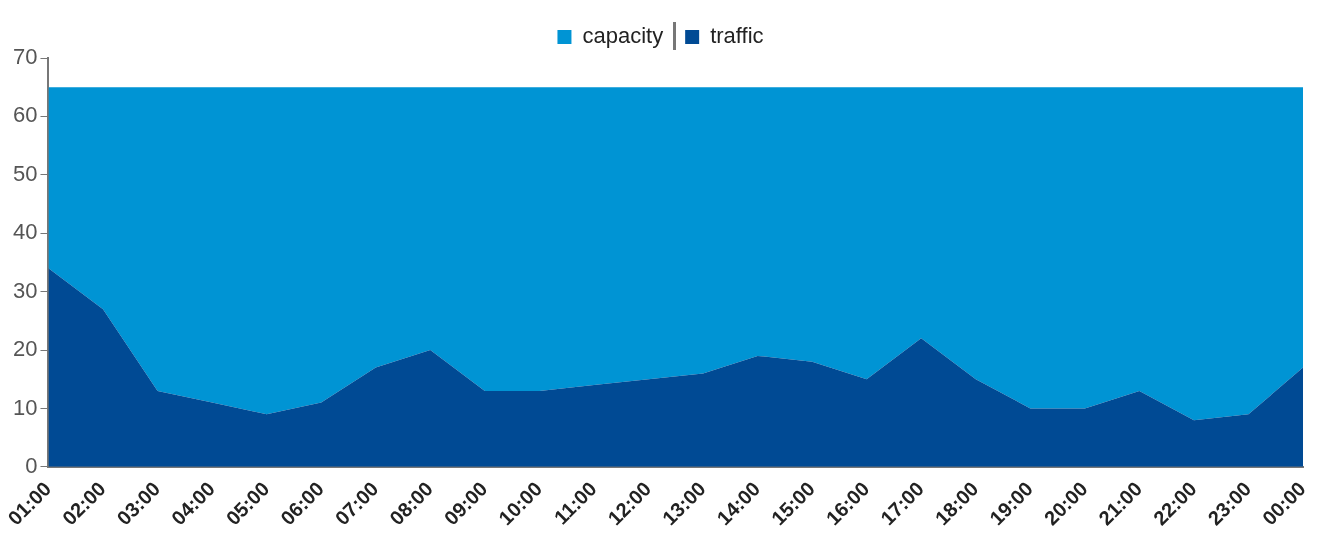 The width and height of the screenshot is (1323, 538). I want to click on y-tick-label: 40, so click(25, 232).